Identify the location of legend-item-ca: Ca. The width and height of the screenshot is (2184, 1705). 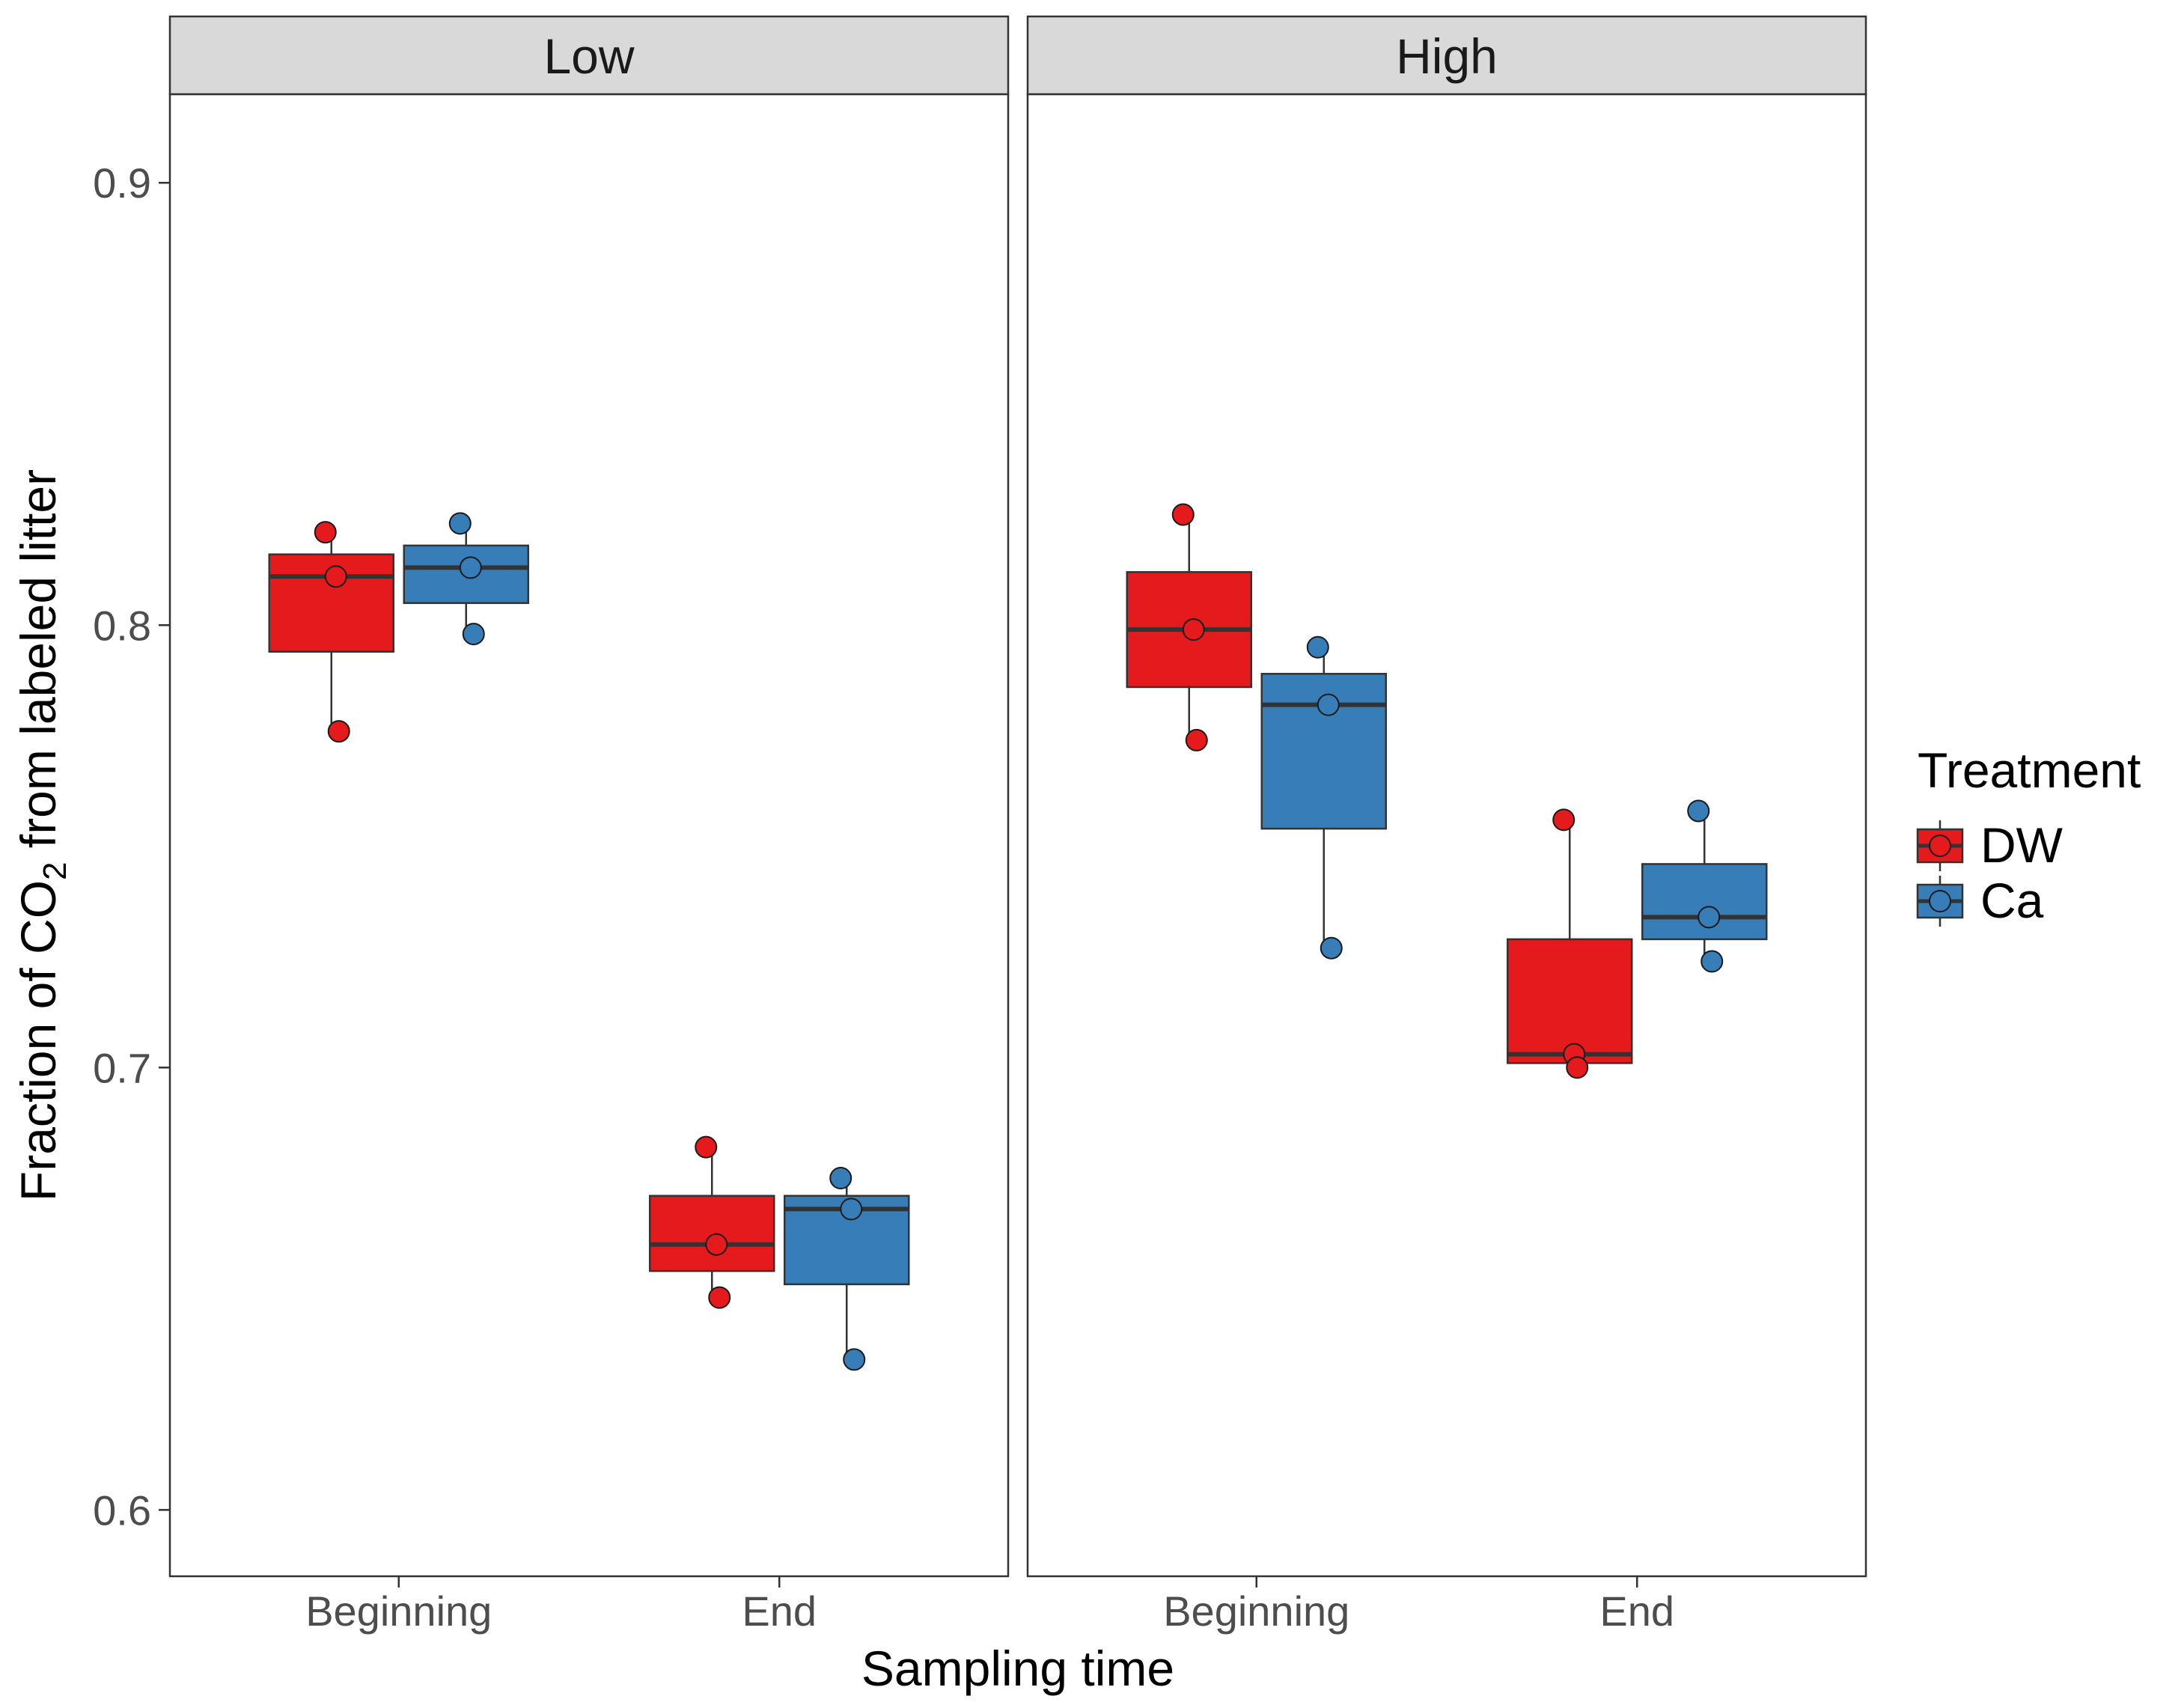
(1980, 901).